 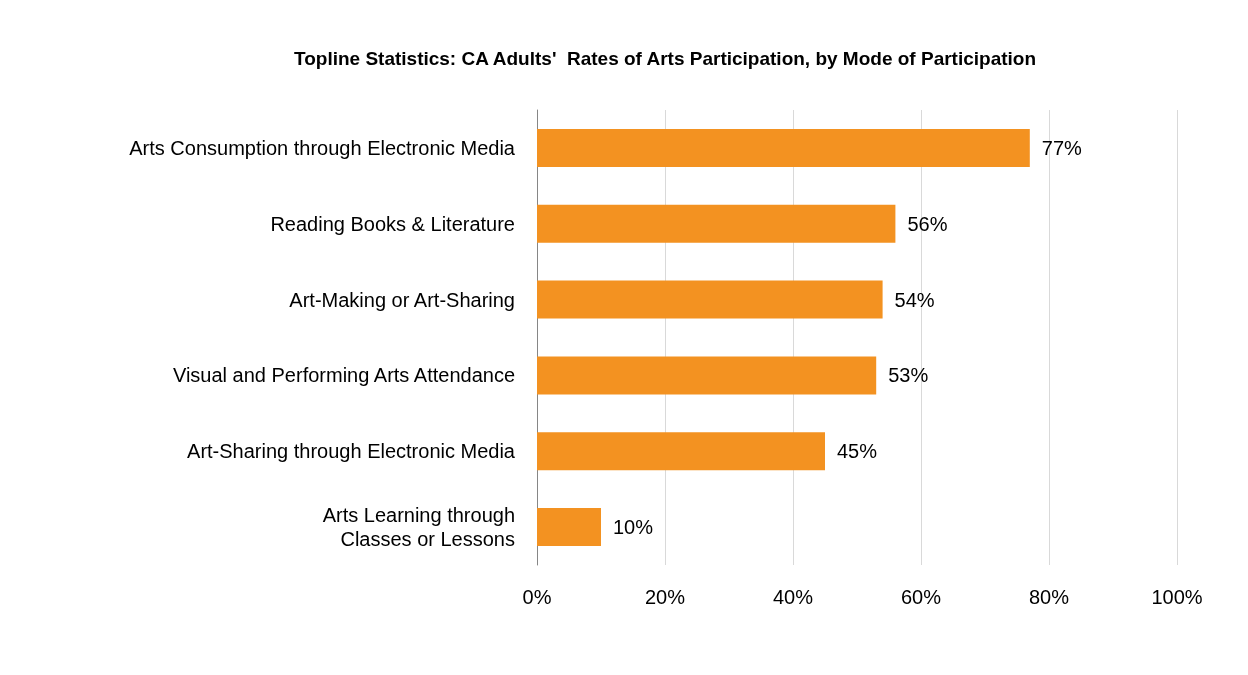 I want to click on x-tick-label: 20%, so click(x=665, y=597).